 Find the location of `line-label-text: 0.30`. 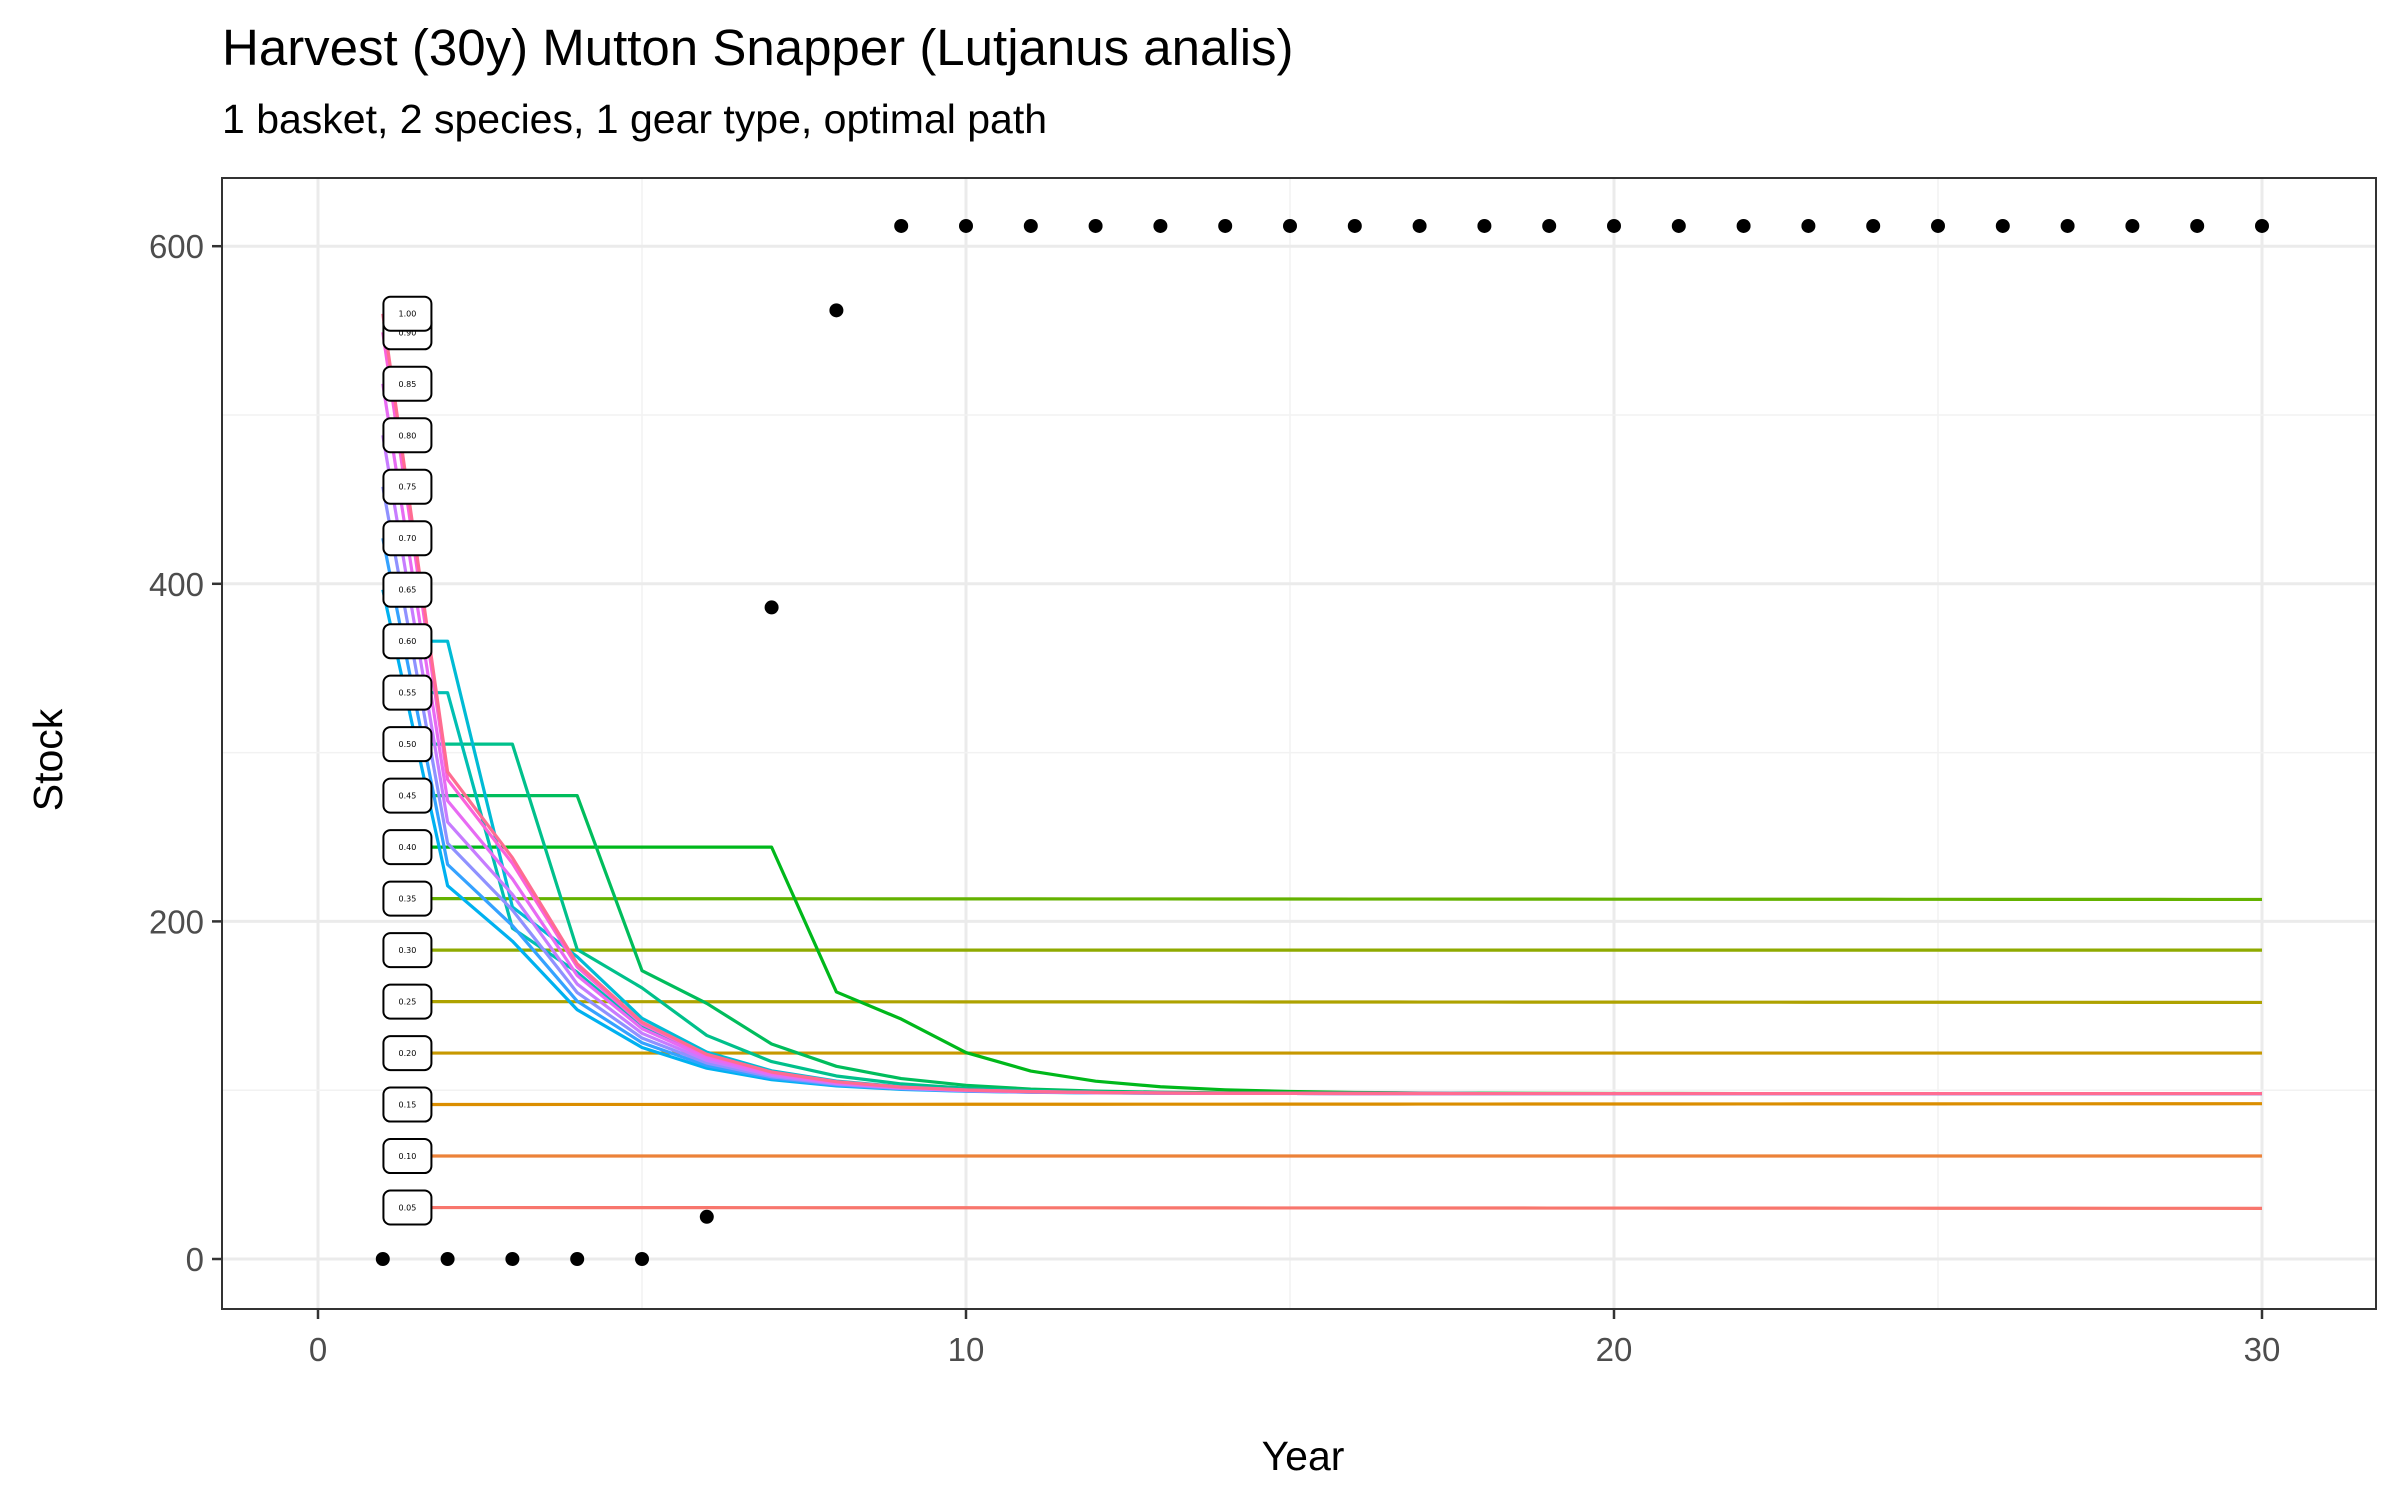

line-label-text: 0.30 is located at coordinates (408, 950).